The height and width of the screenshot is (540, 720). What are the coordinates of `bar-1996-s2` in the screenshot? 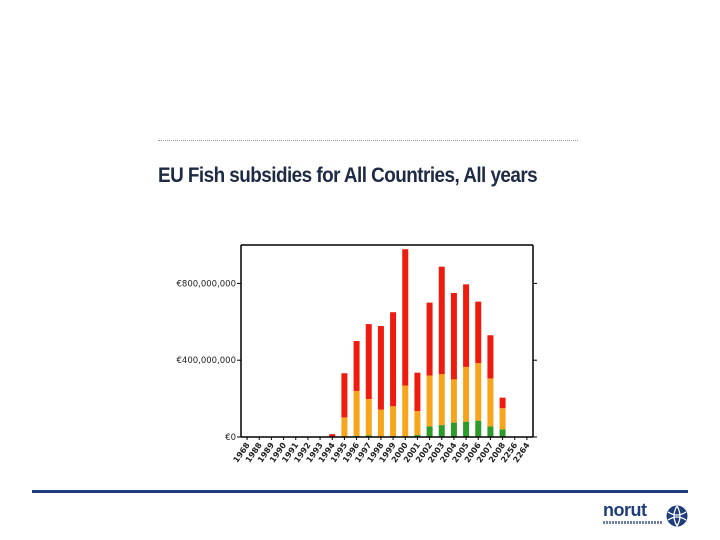 It's located at (356, 366).